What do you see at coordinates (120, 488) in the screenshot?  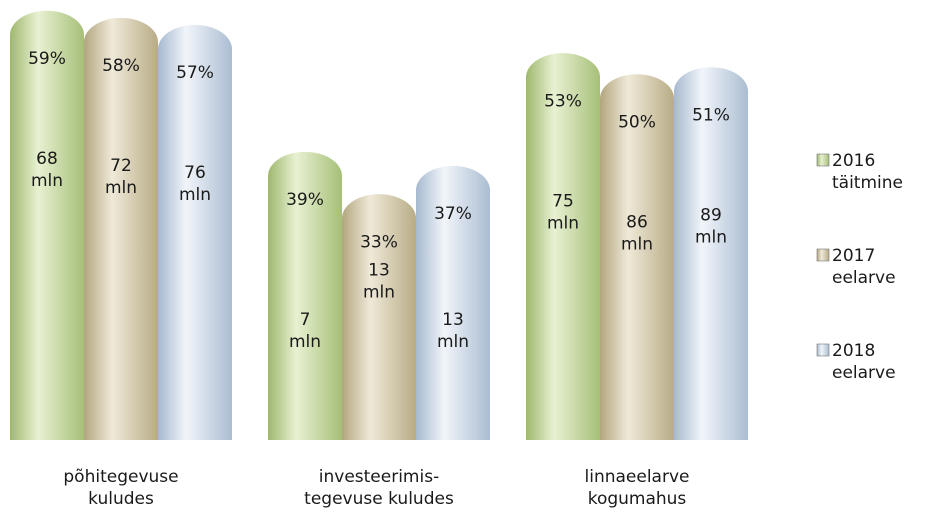 I see `category-label-0: põhitegevuse kuludes` at bounding box center [120, 488].